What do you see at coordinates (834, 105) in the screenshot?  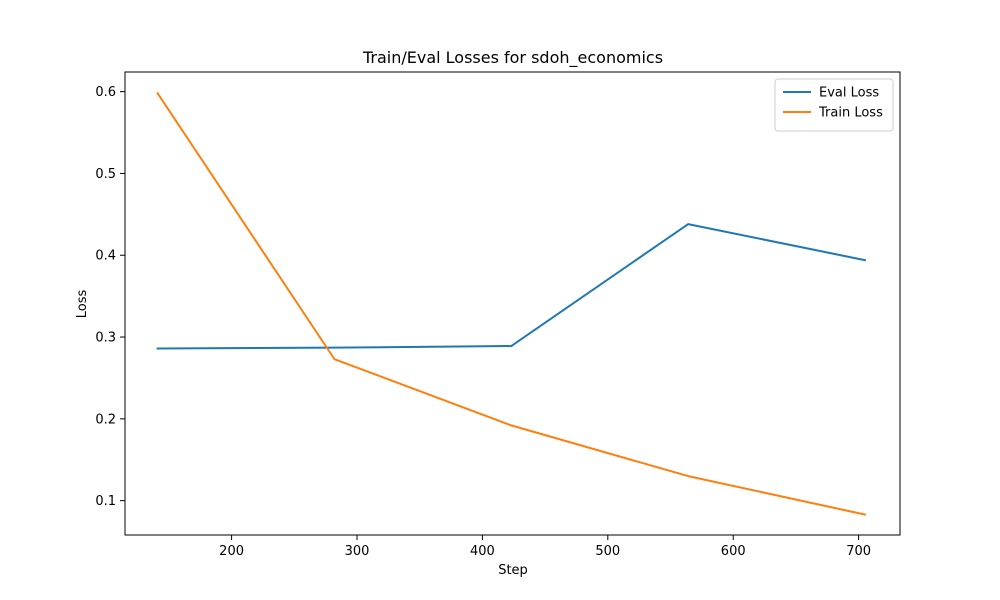 I see `legend: Eval Loss Train Loss` at bounding box center [834, 105].